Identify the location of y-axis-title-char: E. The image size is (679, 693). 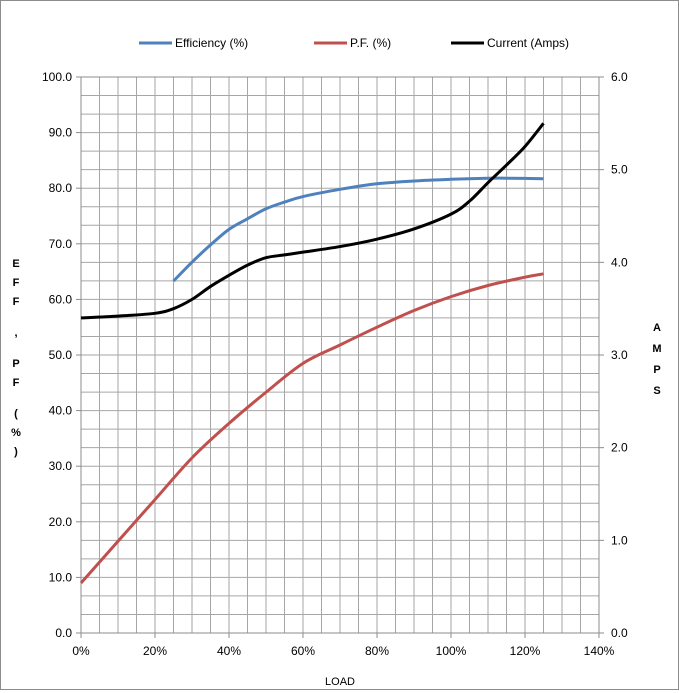
(15, 264).